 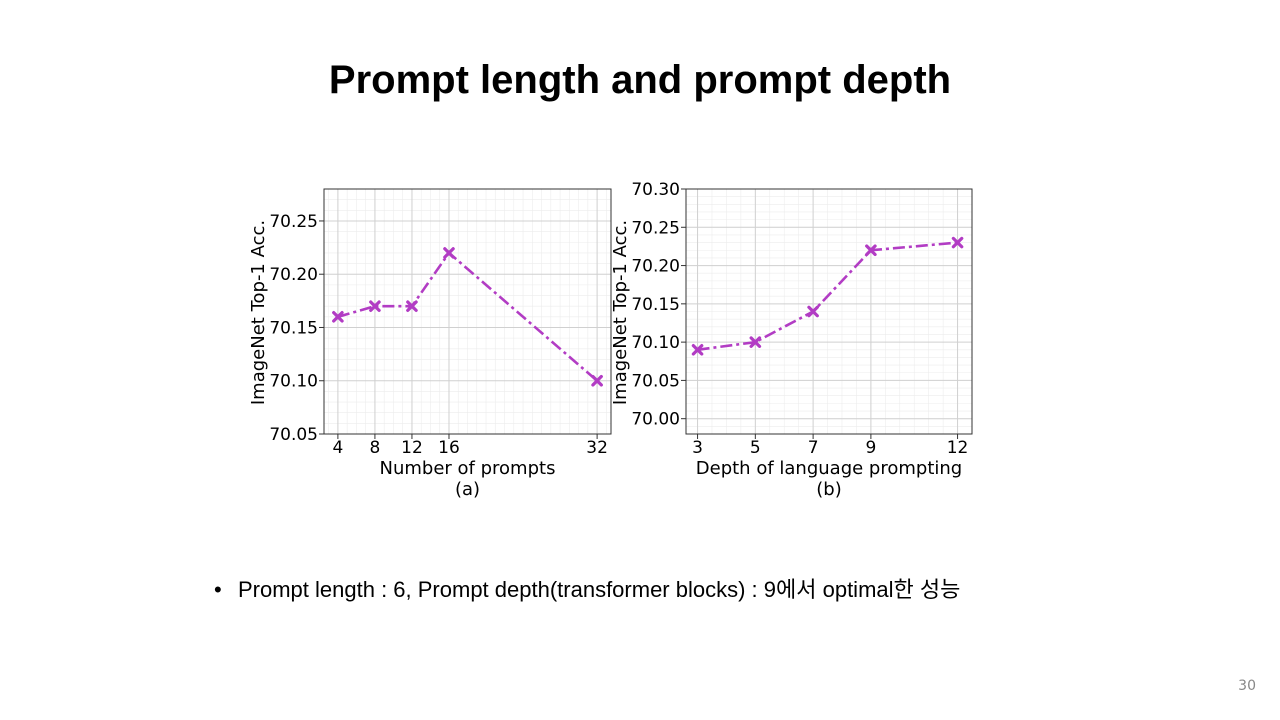 What do you see at coordinates (655, 267) in the screenshot?
I see `chart-b-ytick-label: 70.20` at bounding box center [655, 267].